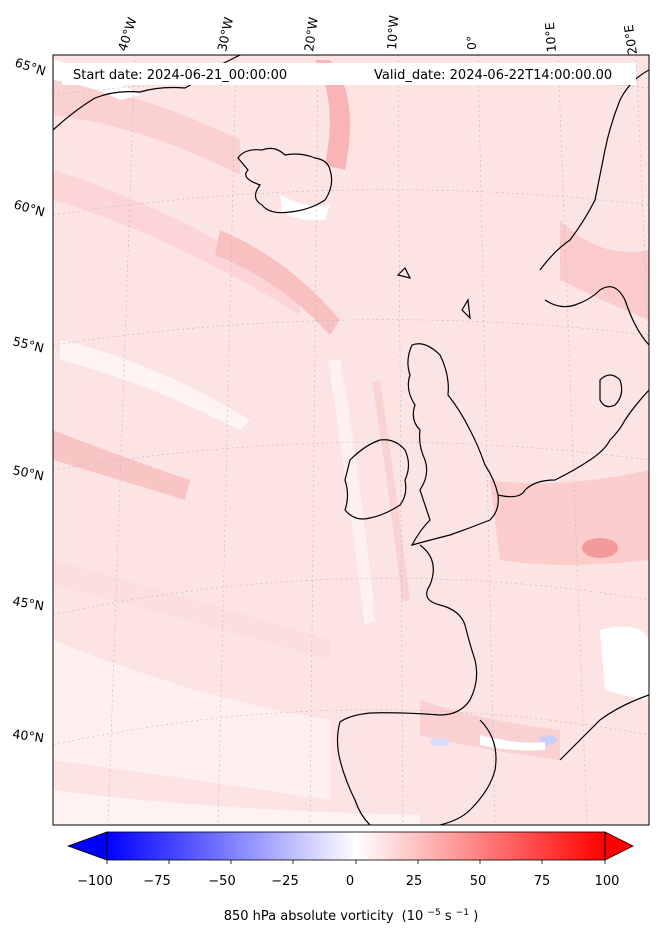 This screenshot has height=936, width=659. Describe the element at coordinates (180, 75) in the screenshot. I see `start-date-label: Start date: 2024-06-21_00:00:00` at that location.